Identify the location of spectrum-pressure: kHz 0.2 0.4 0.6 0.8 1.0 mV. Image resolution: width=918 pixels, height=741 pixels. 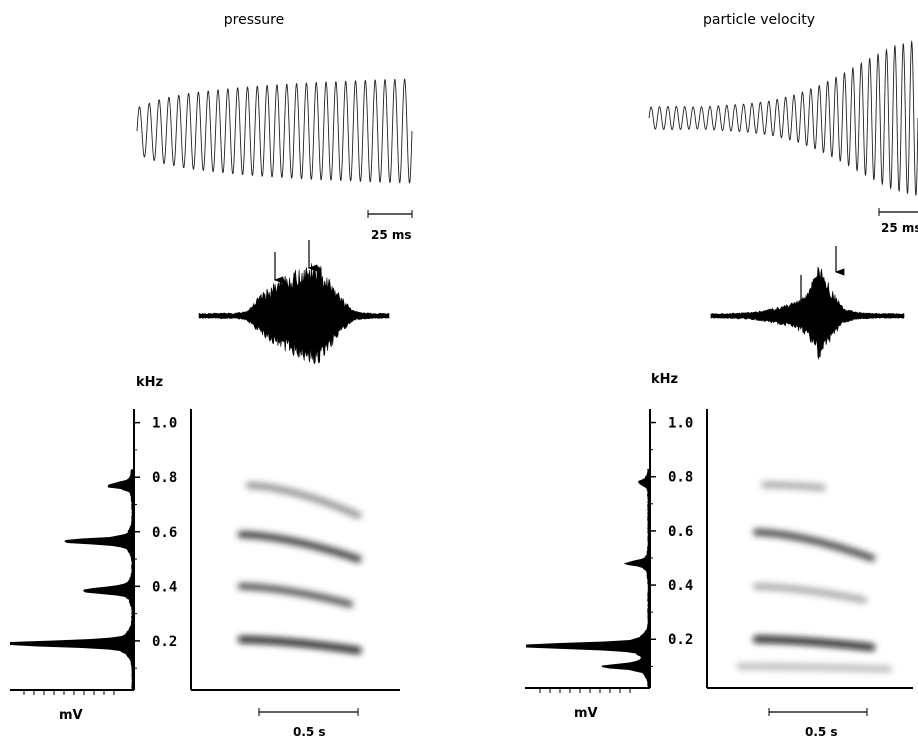
(93, 549).